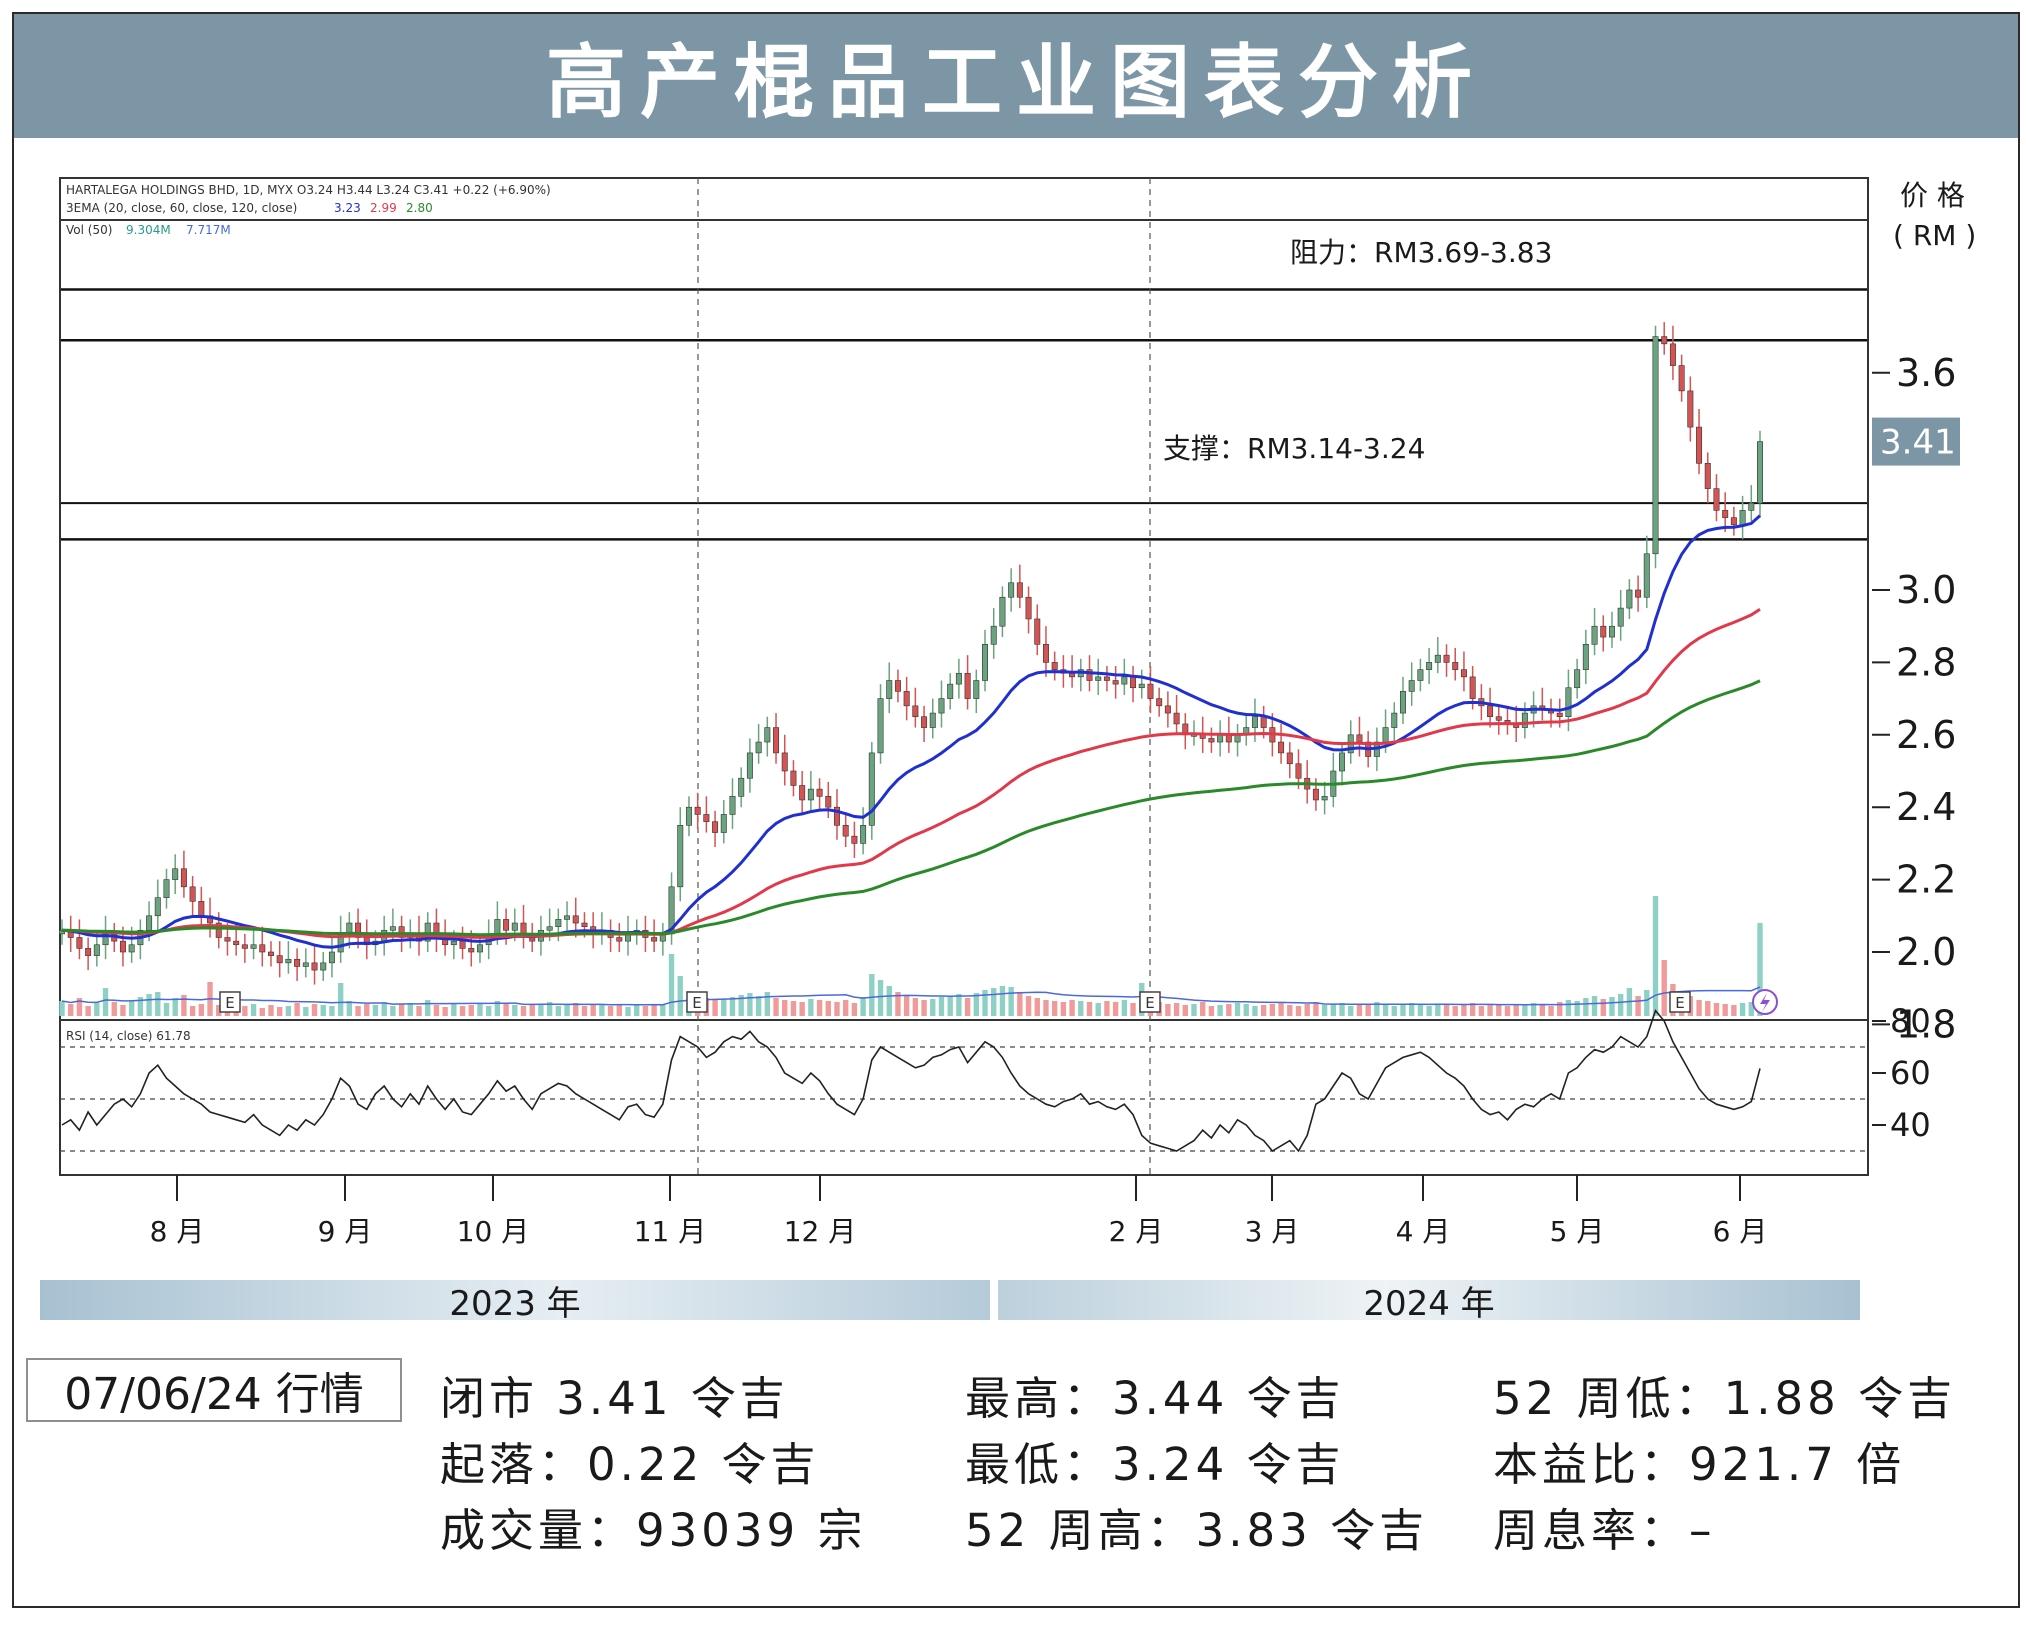 The image size is (2026, 1633). Describe the element at coordinates (1765, 1002) in the screenshot. I see `lightning-glyph` at that location.